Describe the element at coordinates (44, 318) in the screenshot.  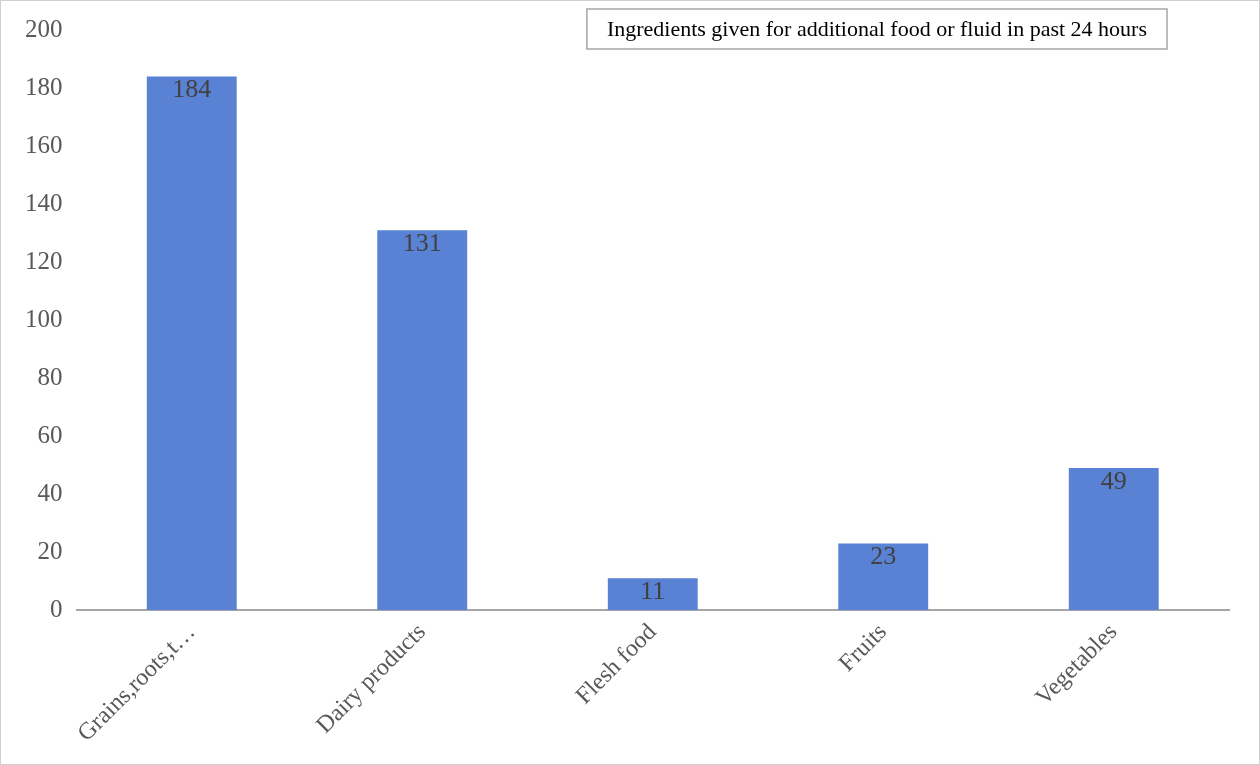
I see `y-tick-label: 100` at that location.